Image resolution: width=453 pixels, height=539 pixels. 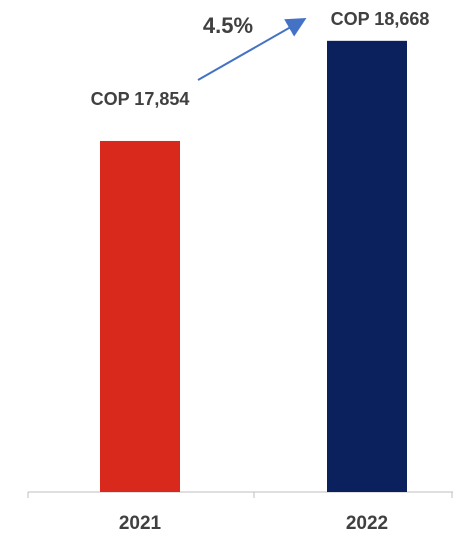 What do you see at coordinates (367, 523) in the screenshot?
I see `x-tick-label: 2022` at bounding box center [367, 523].